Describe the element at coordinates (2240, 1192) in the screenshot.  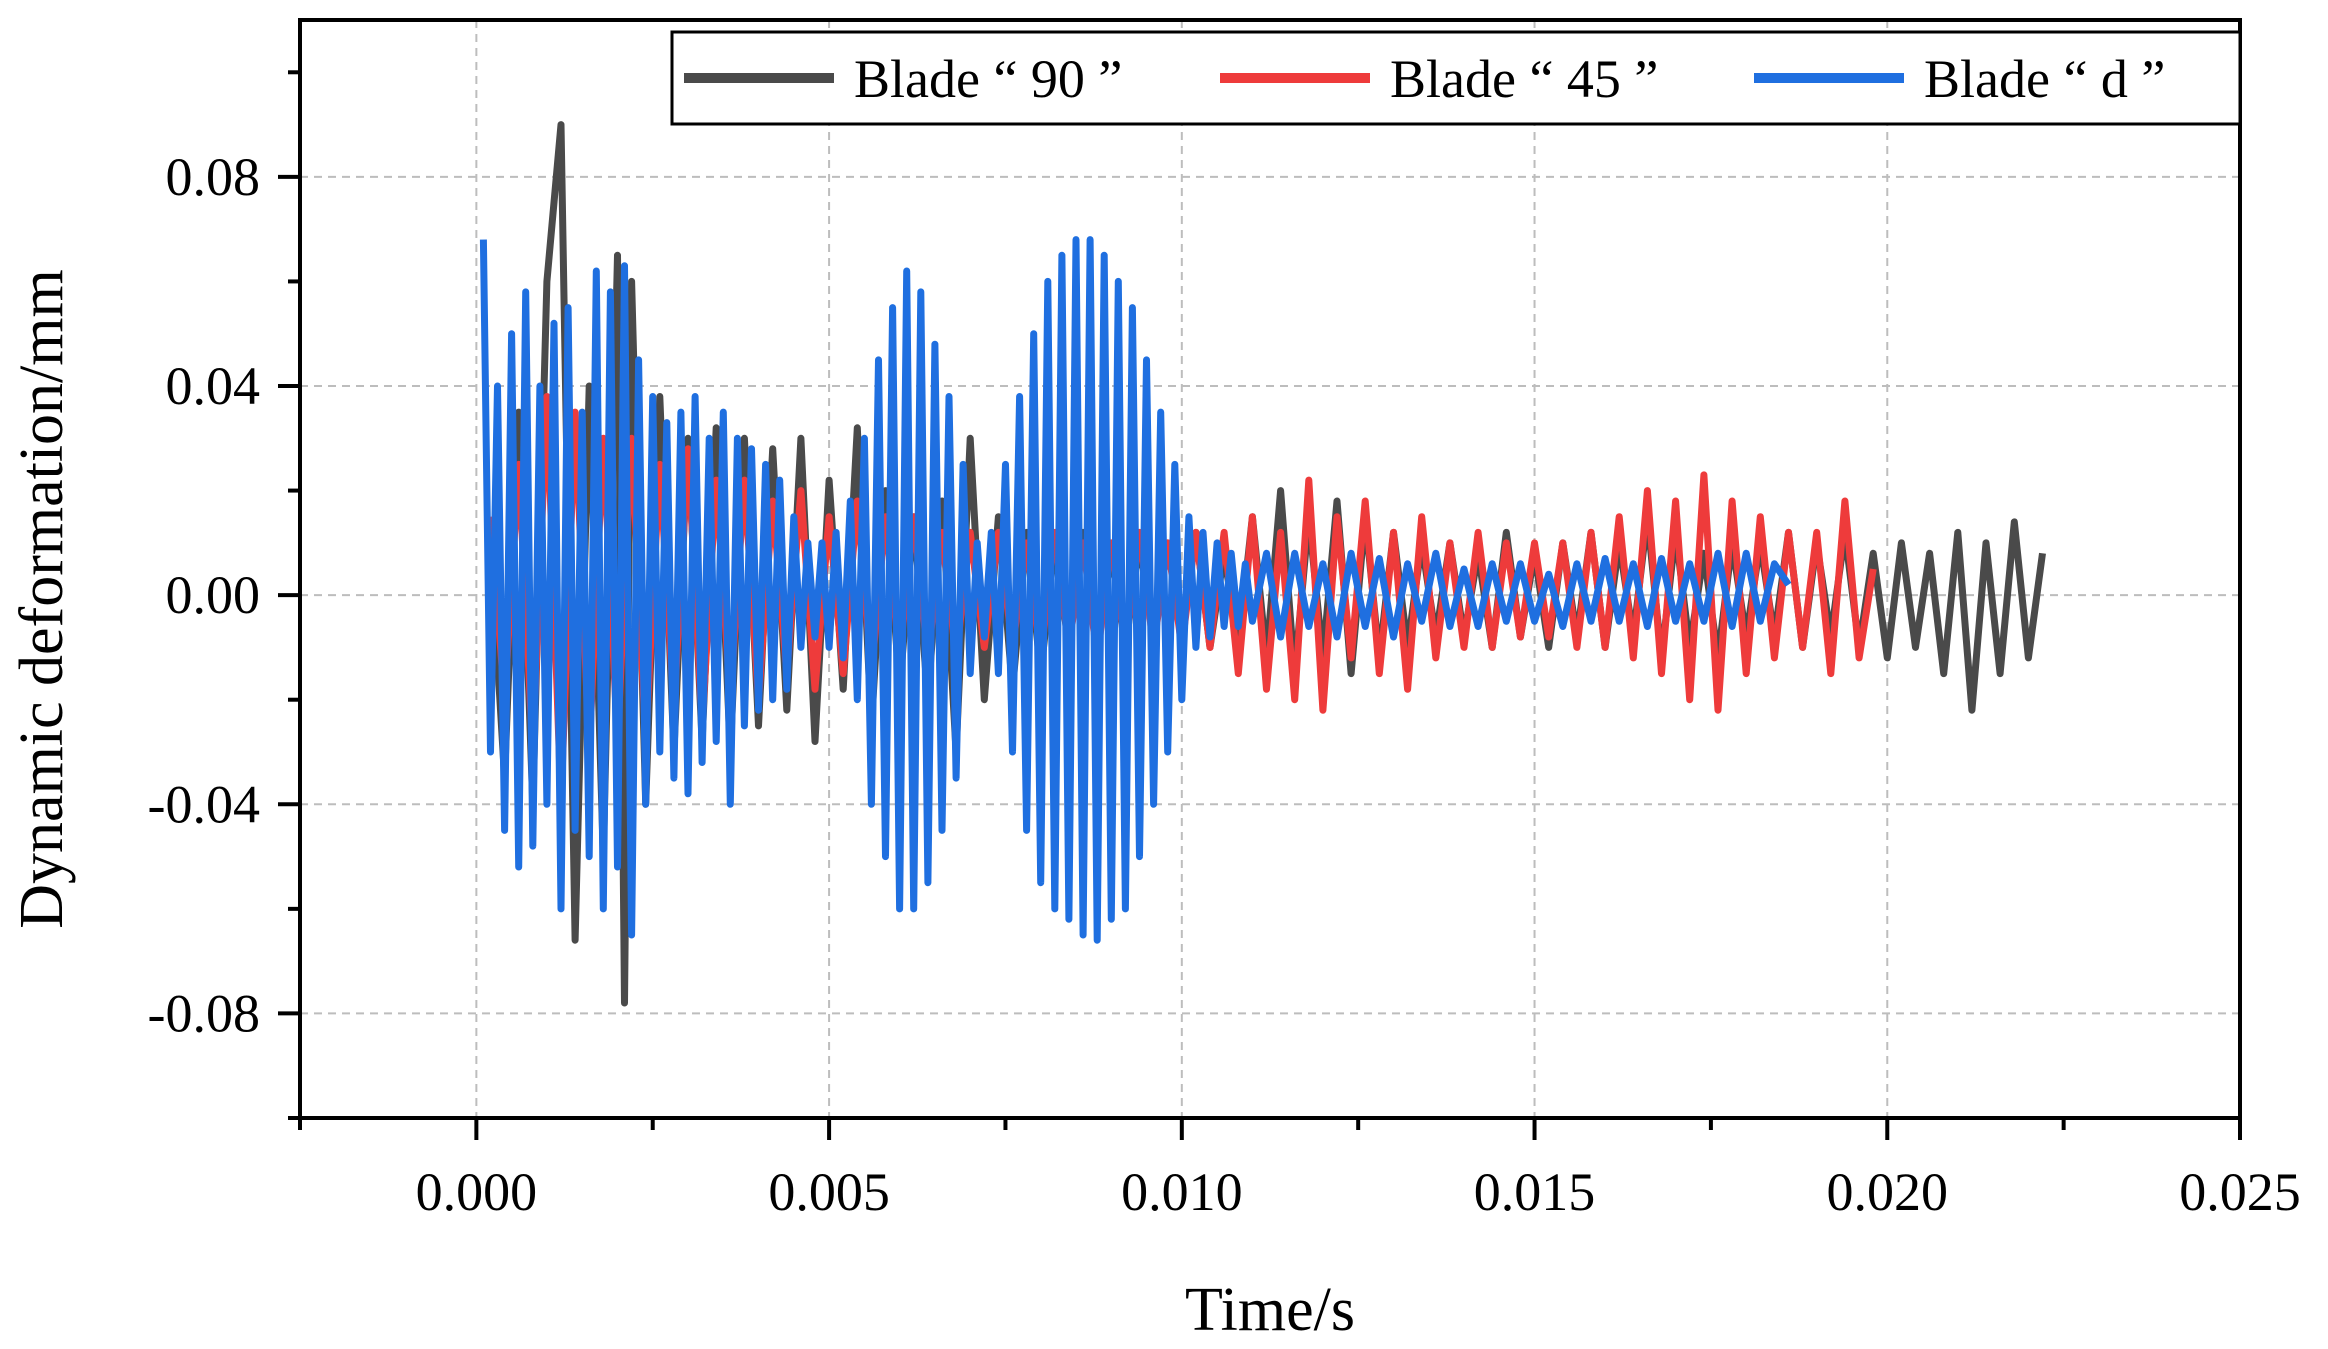
I see `x-tick-label: 0.025` at that location.